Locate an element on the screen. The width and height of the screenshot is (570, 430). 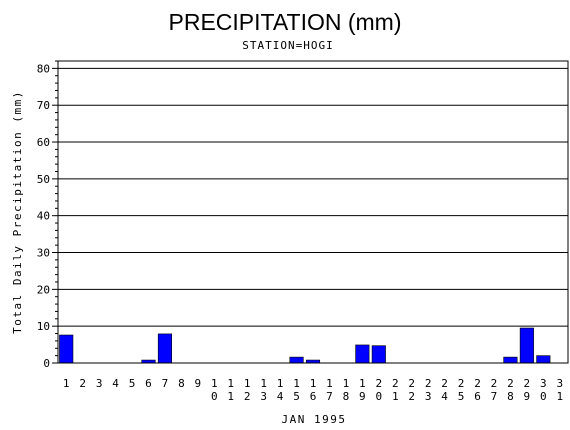
y-tick-label: 0 is located at coordinates (46, 363).